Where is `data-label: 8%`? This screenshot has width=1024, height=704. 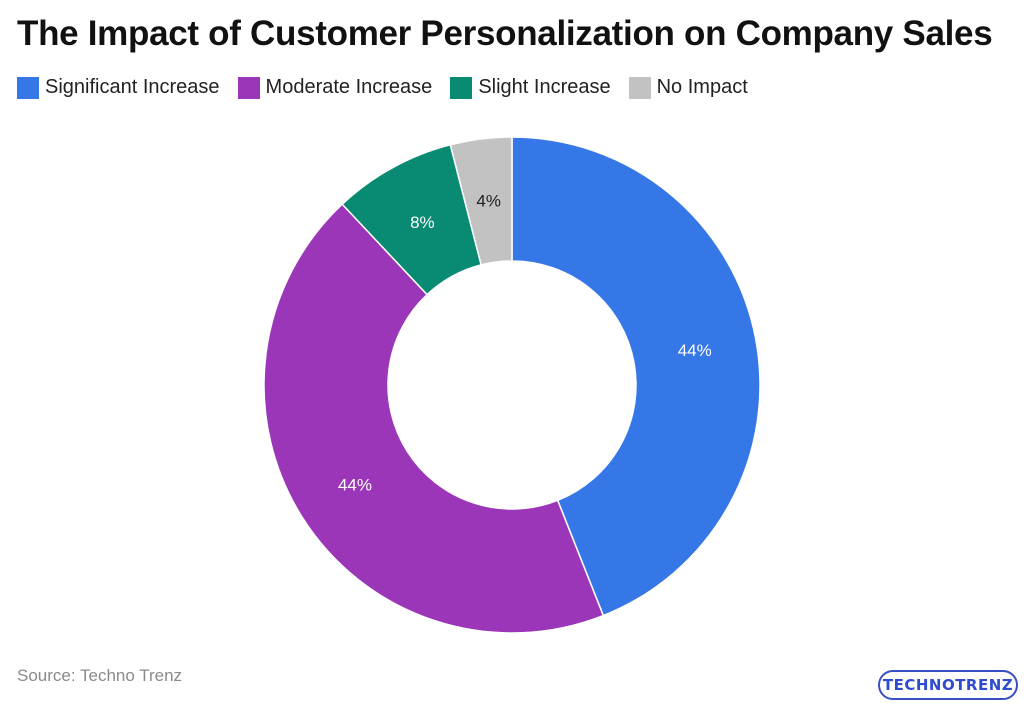
data-label: 8% is located at coordinates (422, 222).